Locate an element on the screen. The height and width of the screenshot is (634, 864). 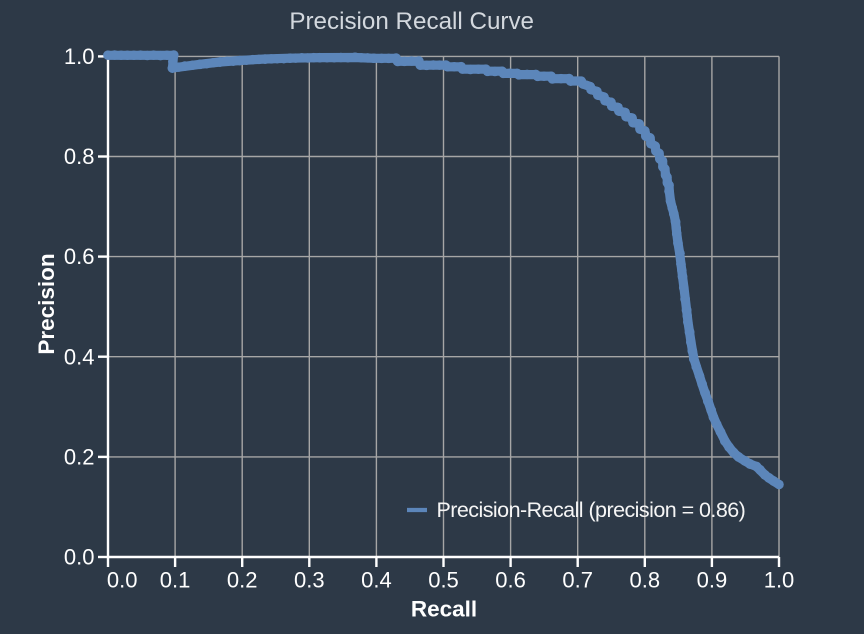
svg-text: Recall is located at coordinates (444, 609).